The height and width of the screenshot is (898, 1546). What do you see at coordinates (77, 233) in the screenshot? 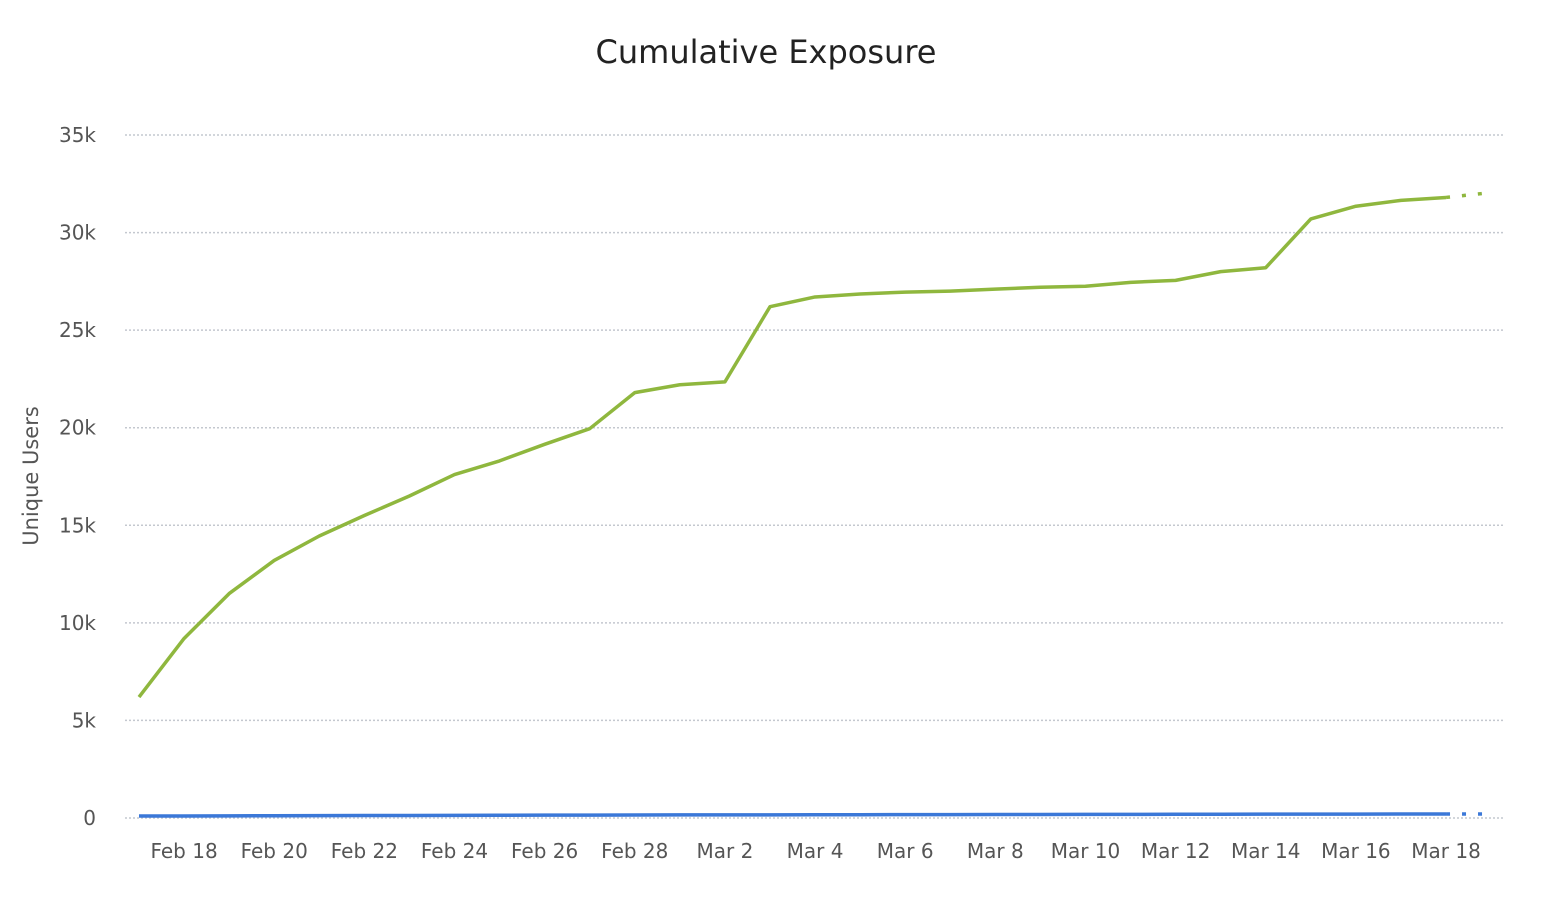
I see `y-tick-label: 30k` at bounding box center [77, 233].